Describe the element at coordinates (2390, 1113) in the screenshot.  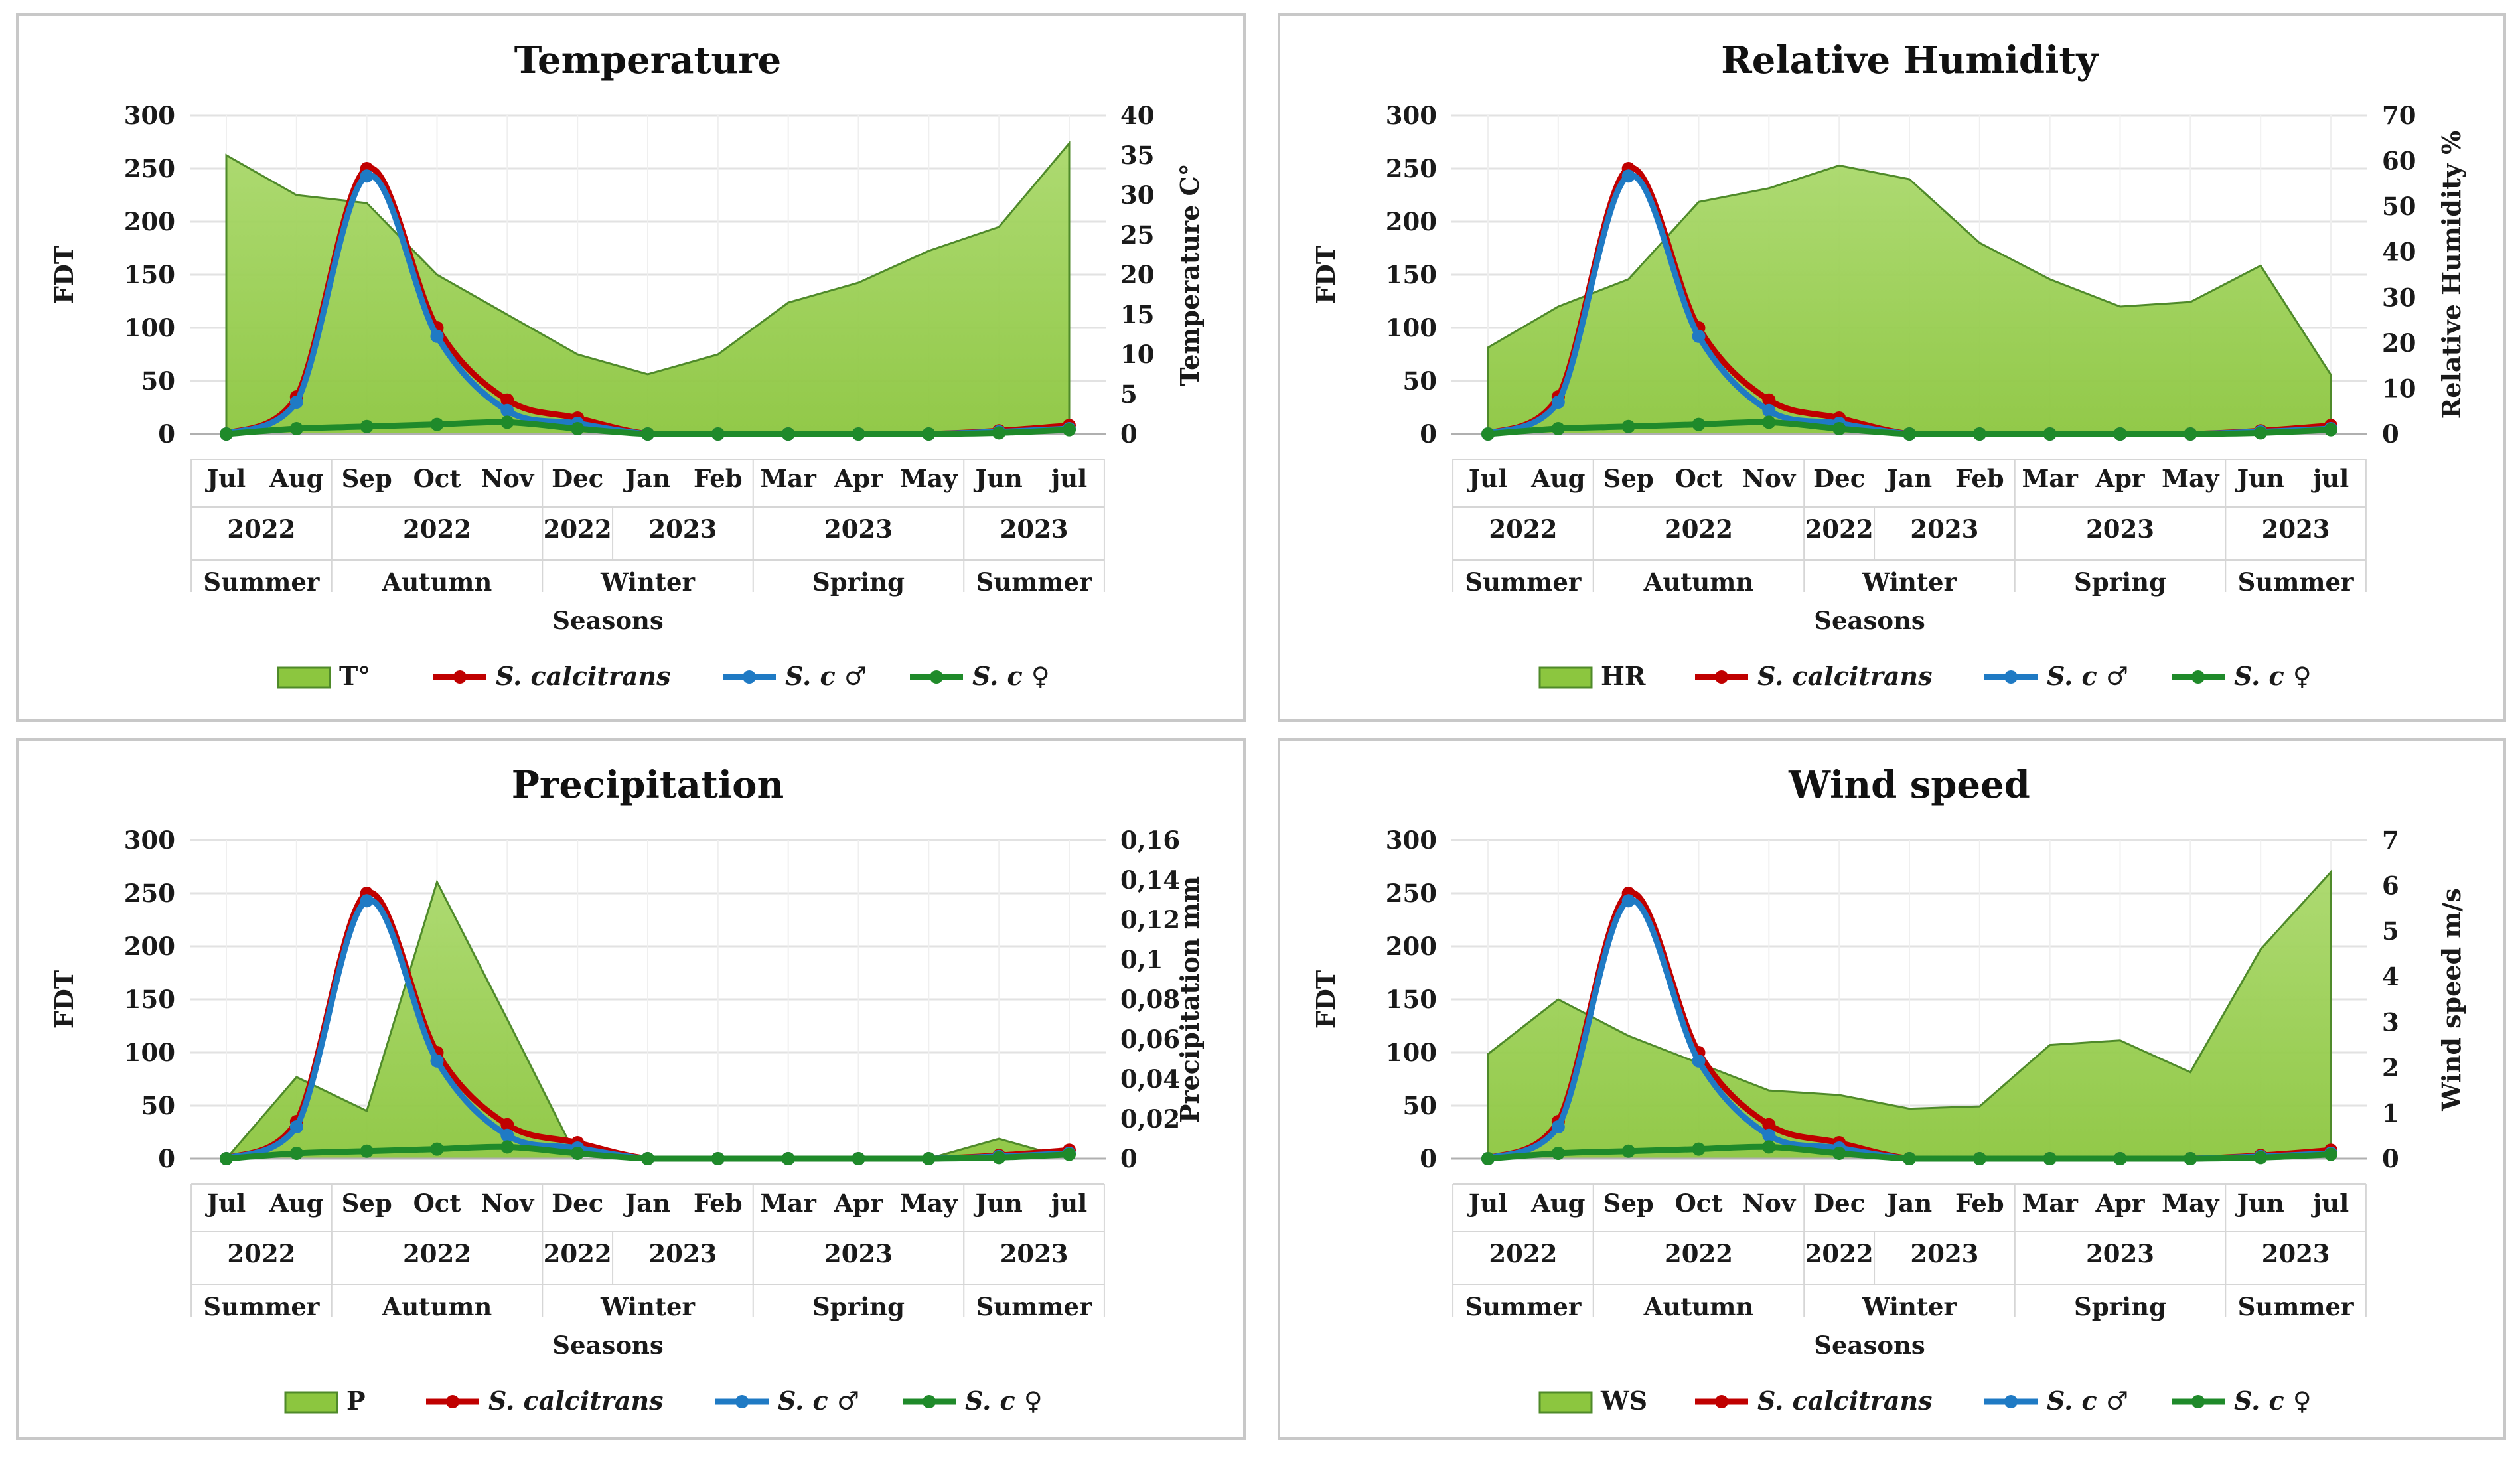
I see `y-right-tick-label: 1` at that location.